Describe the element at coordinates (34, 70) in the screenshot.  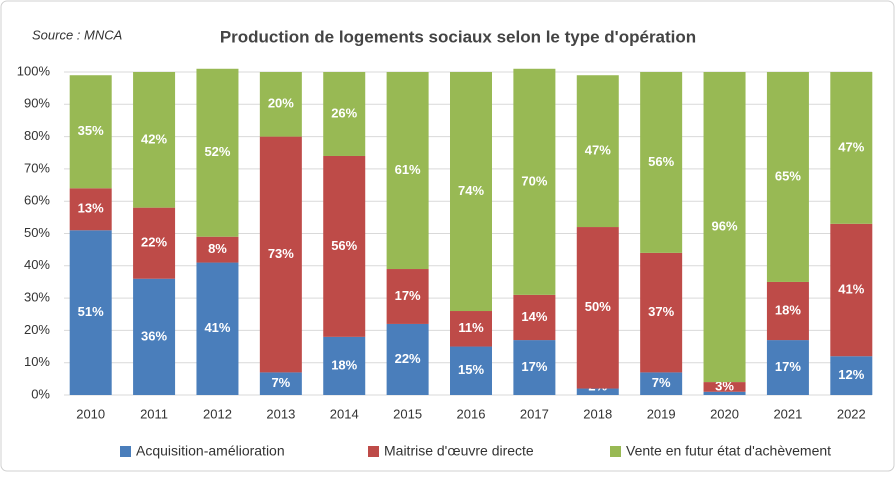
I see `y-tick-label: 100%` at that location.